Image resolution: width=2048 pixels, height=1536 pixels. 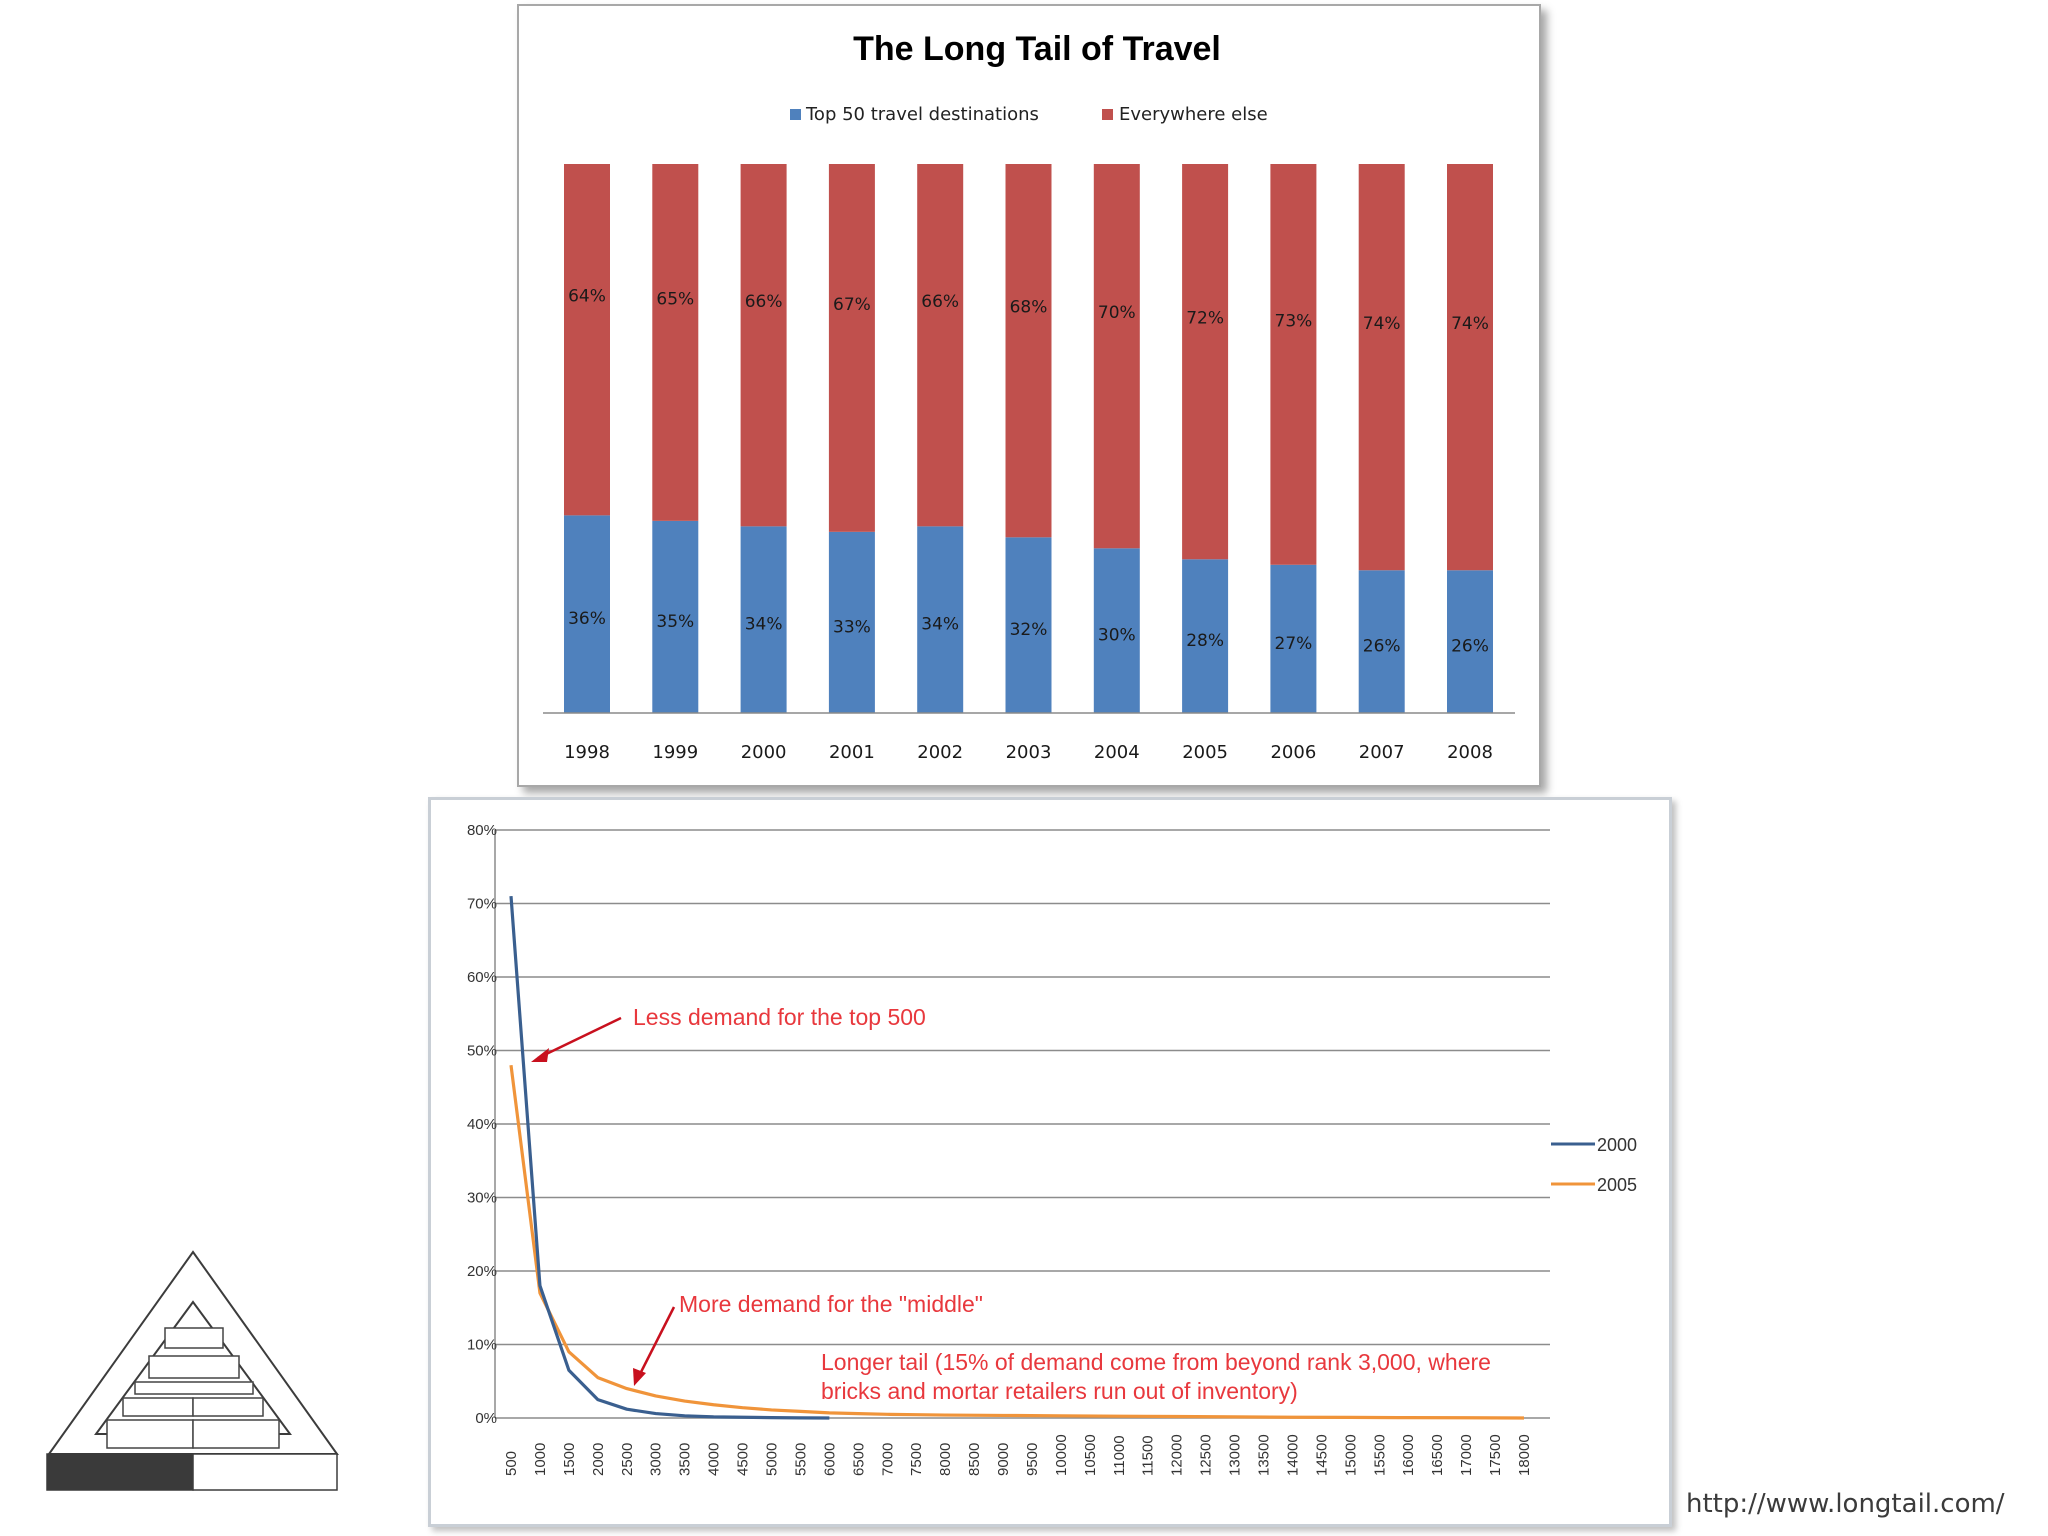 I want to click on x-tick-label-16500: 16500, so click(x=1437, y=1455).